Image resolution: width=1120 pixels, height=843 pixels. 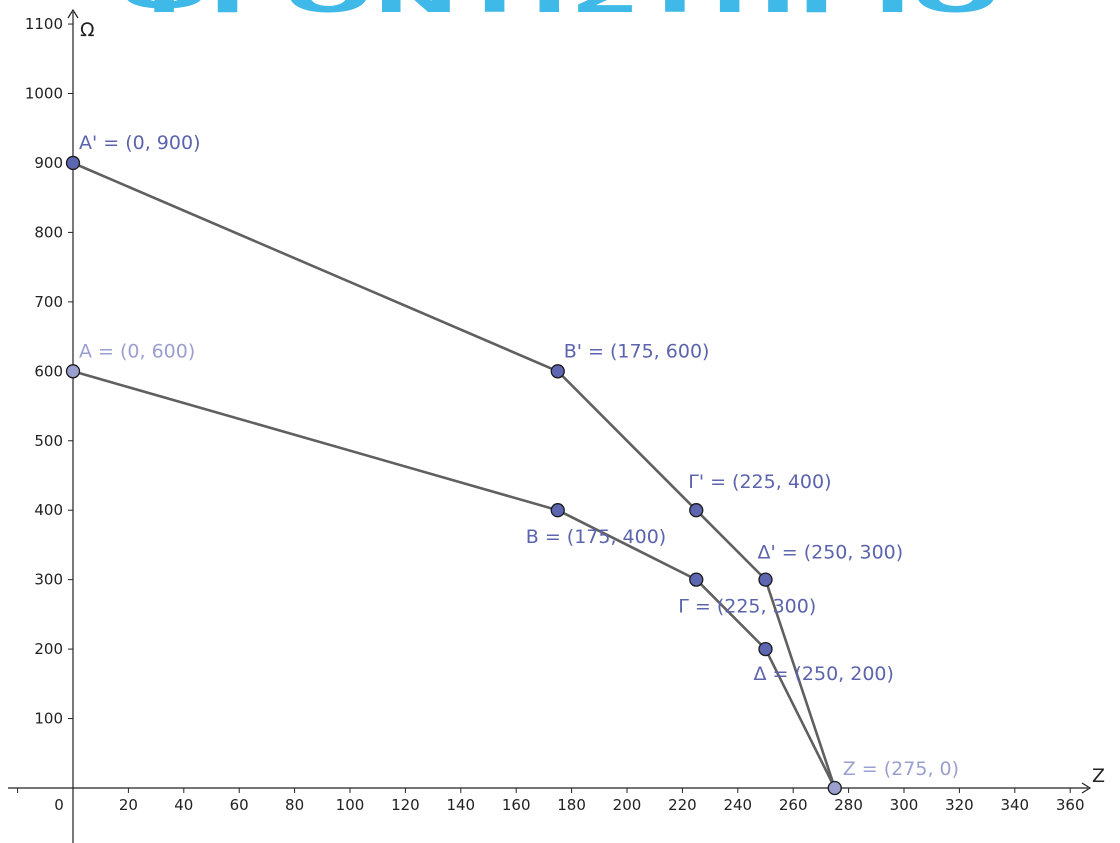 What do you see at coordinates (44, 94) in the screenshot?
I see `y-tick-label: 1000` at bounding box center [44, 94].